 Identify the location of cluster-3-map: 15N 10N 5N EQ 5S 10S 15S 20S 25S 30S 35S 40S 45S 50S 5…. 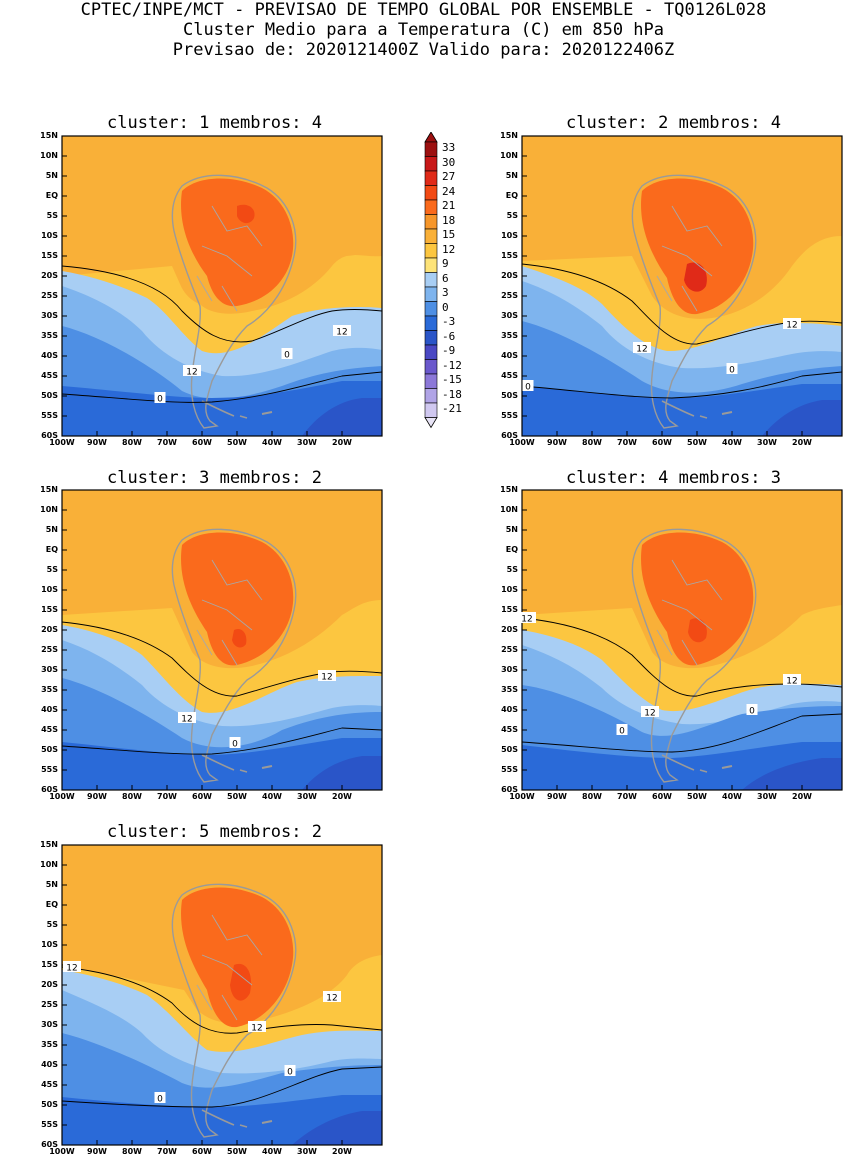
(206, 643).